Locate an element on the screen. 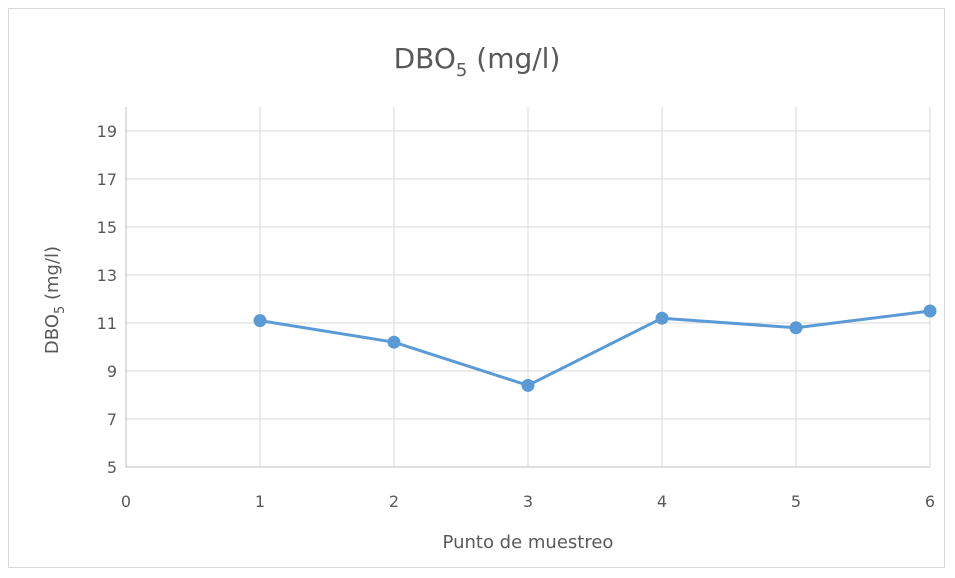 This screenshot has height=578, width=955. chart-title: DBO5 (mg/l) is located at coordinates (477, 61).